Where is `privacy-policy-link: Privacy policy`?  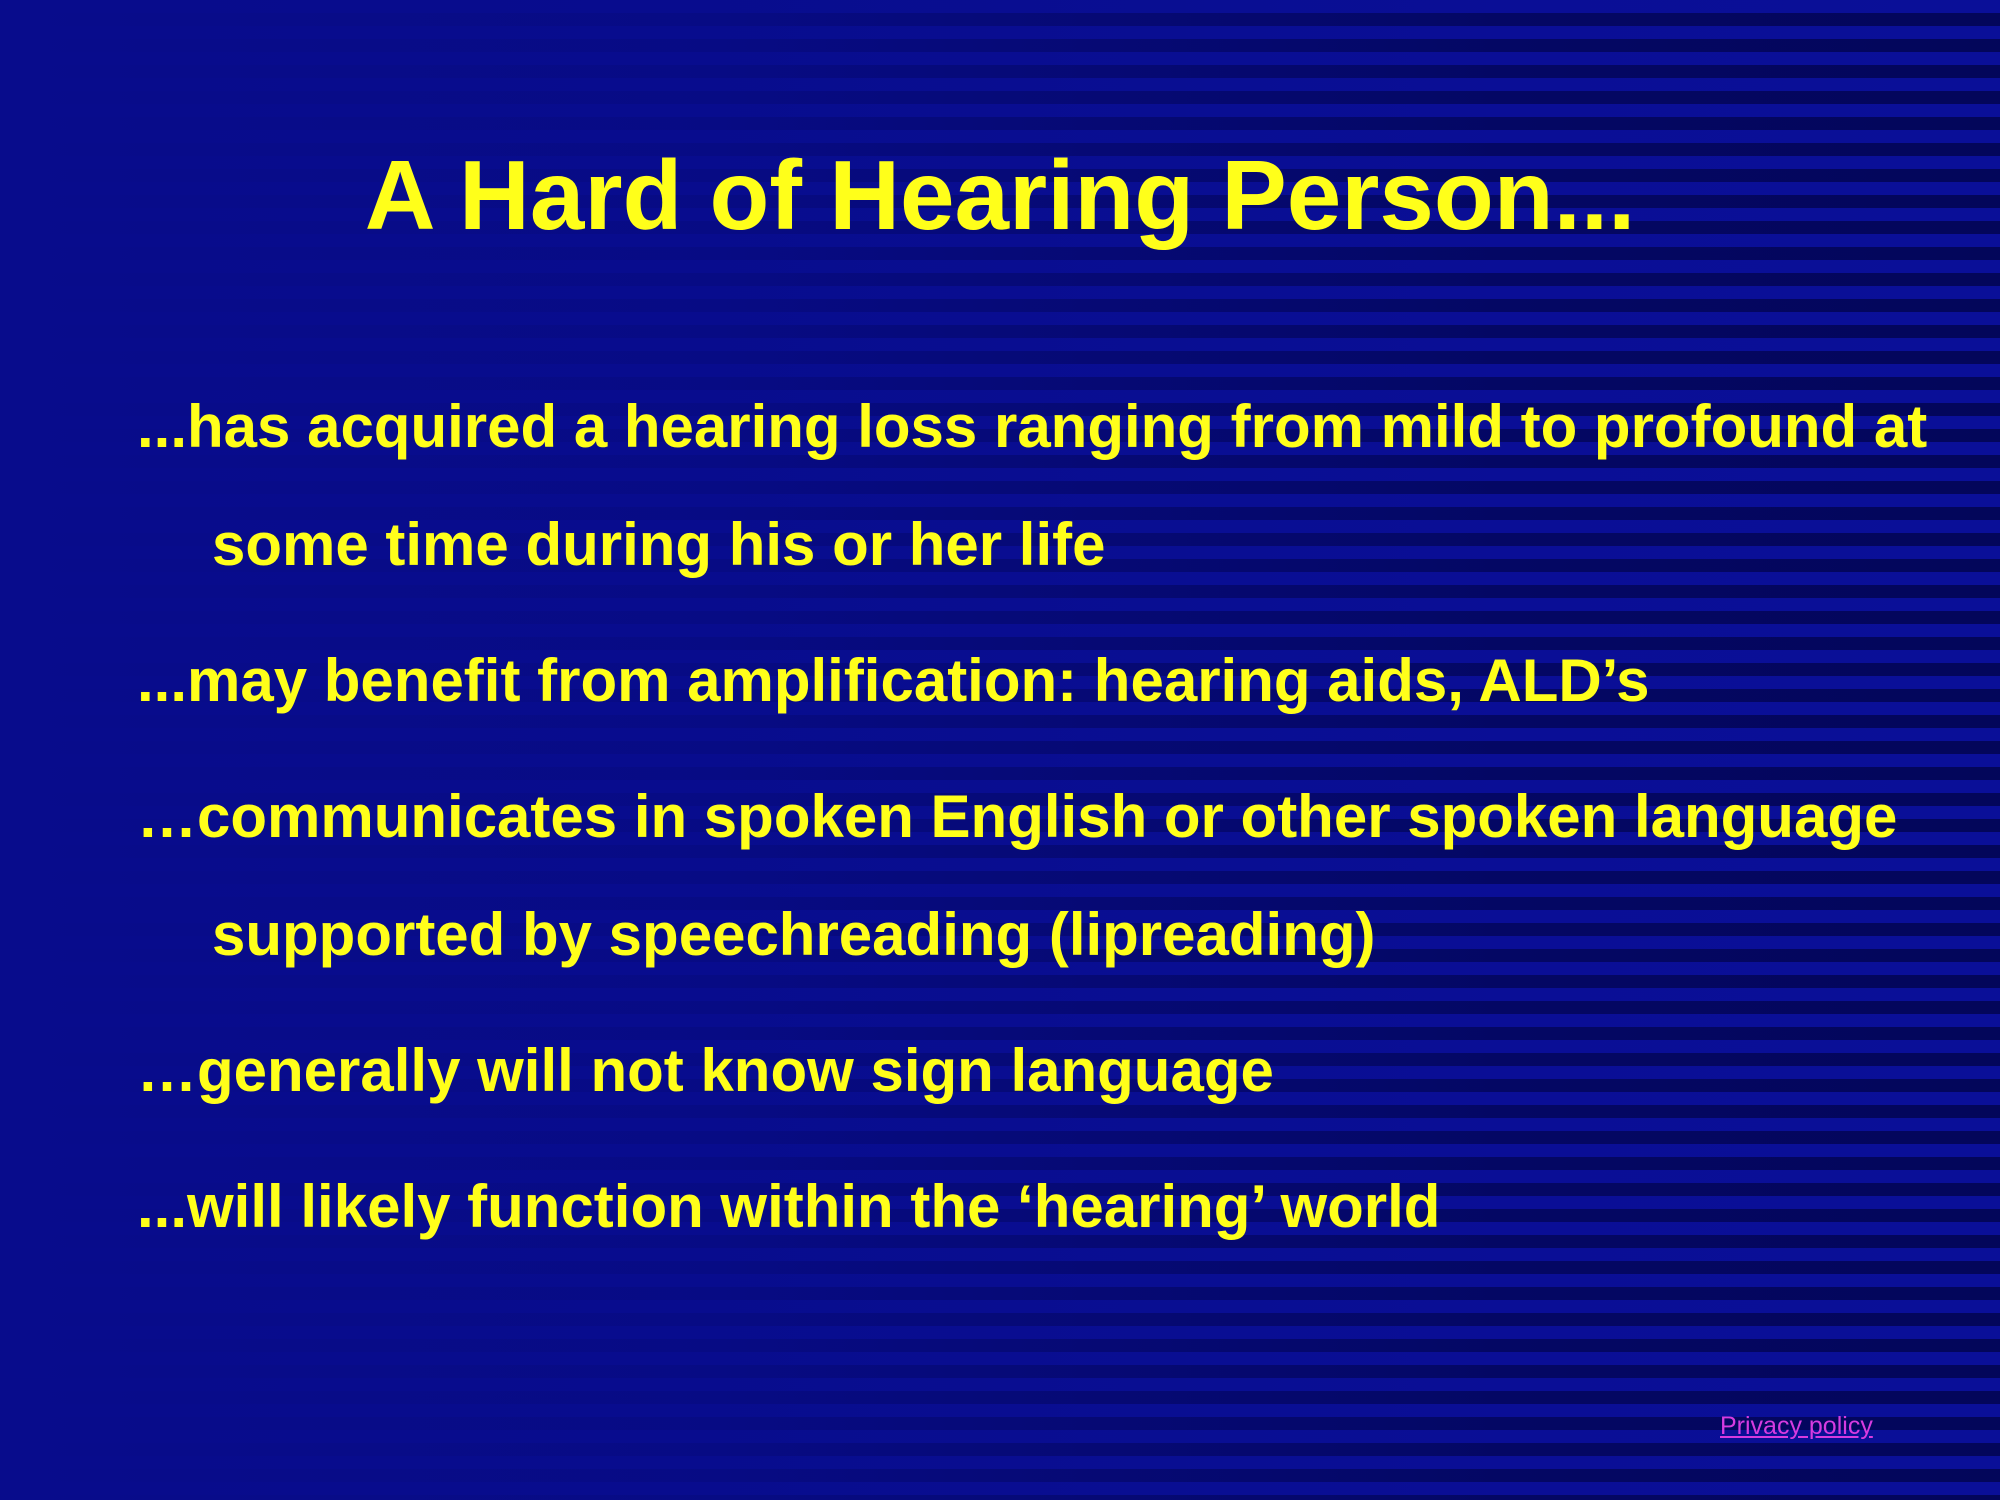
privacy-policy-link: Privacy policy is located at coordinates (1796, 1426).